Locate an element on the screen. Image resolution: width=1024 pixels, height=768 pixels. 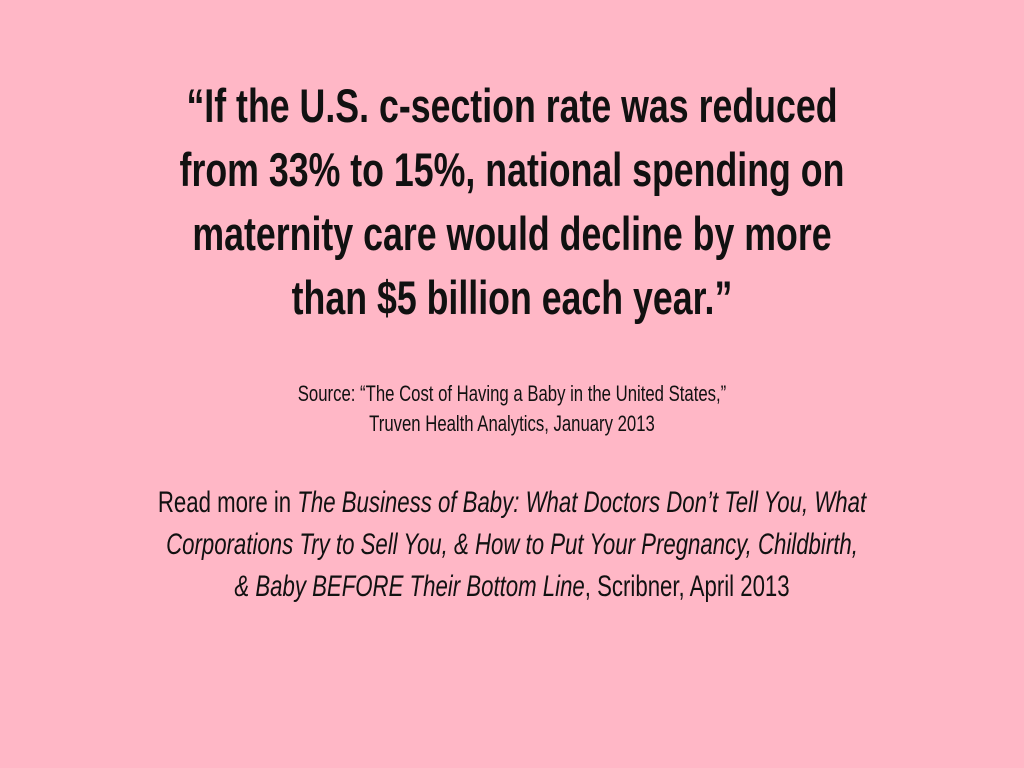
source-line: Truven Health Analytics, January 2013 is located at coordinates (512, 423).